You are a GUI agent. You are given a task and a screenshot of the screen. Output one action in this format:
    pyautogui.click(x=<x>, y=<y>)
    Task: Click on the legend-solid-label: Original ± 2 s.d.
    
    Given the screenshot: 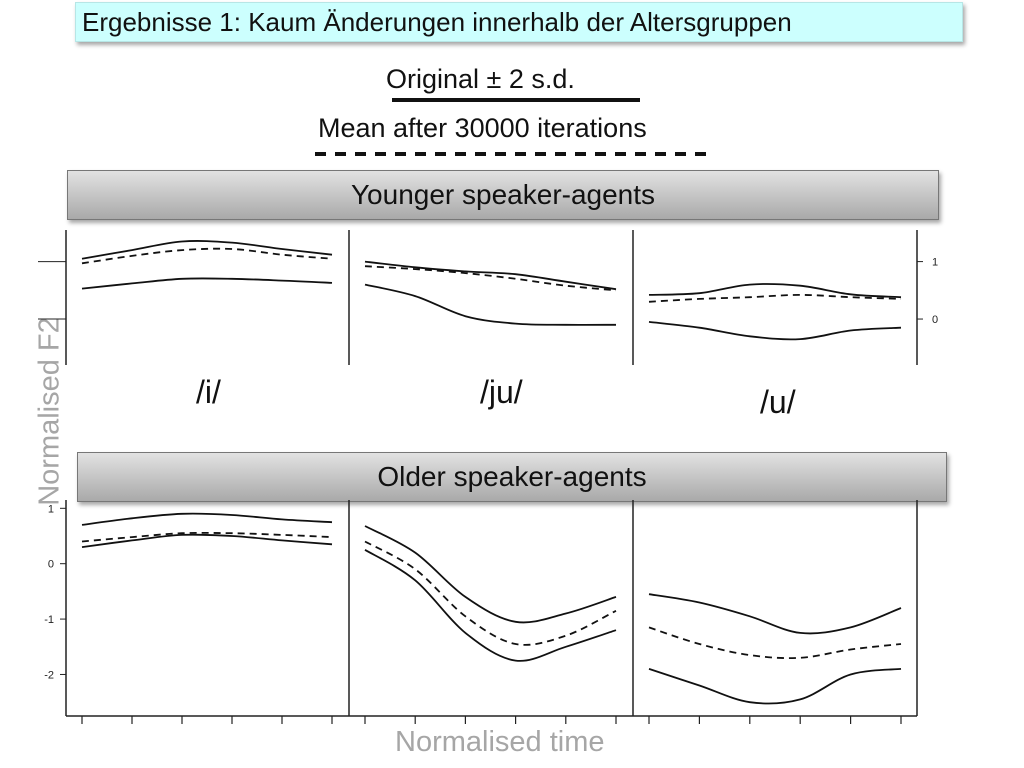 What is the action you would take?
    pyautogui.click(x=480, y=79)
    